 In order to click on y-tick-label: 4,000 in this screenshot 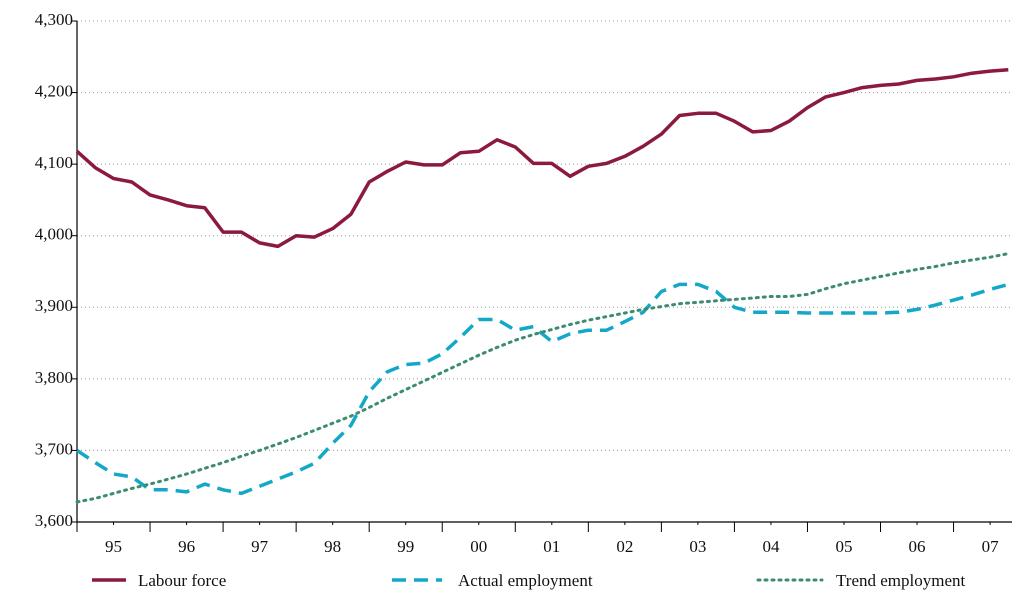, I will do `click(54, 234)`.